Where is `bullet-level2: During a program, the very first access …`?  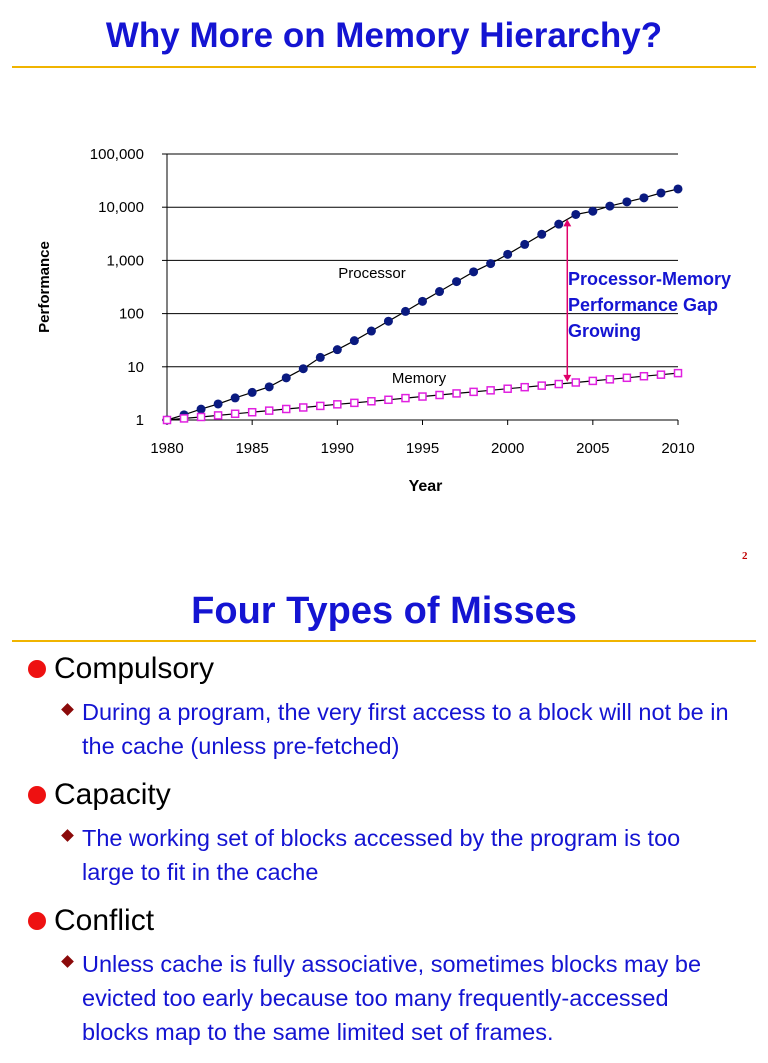
bullet-level2: During a program, the very first access … is located at coordinates (408, 729).